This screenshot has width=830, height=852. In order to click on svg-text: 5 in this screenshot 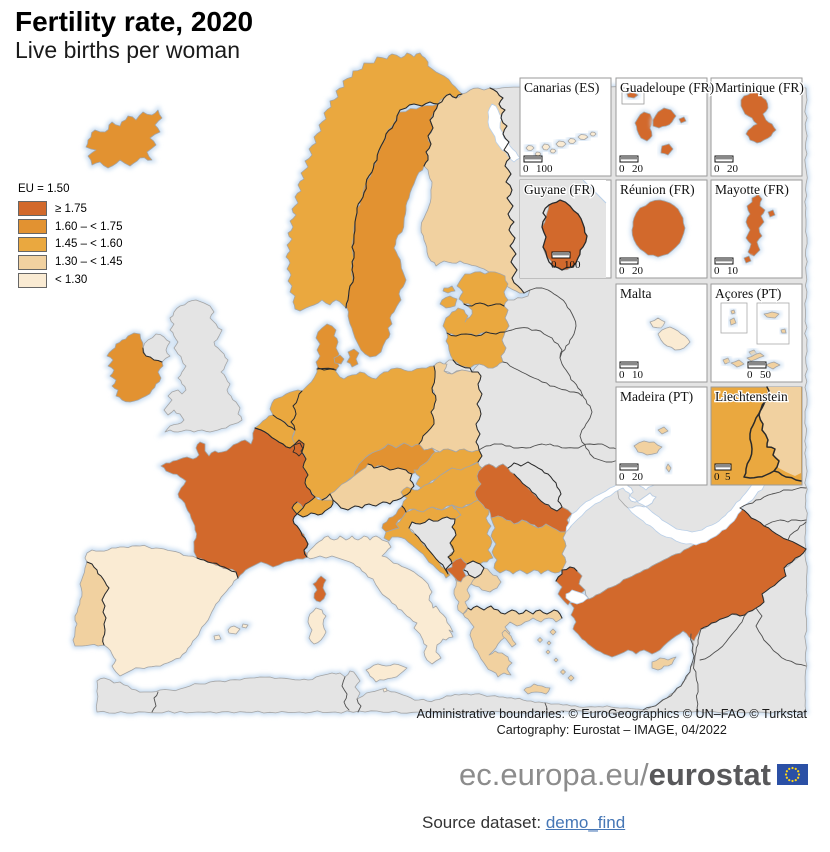, I will do `click(728, 477)`.